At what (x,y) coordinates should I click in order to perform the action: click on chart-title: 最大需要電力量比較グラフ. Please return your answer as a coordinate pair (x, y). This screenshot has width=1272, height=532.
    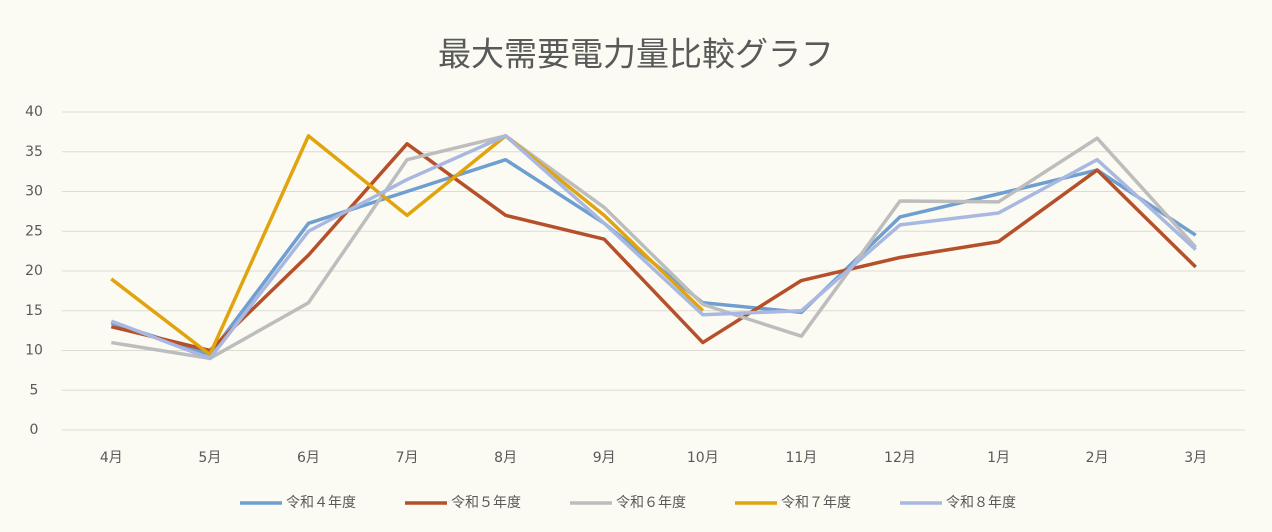
    Looking at the image, I should click on (636, 54).